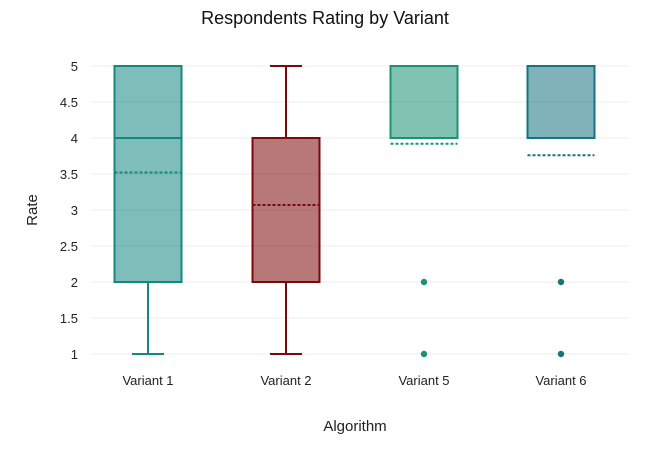 The width and height of the screenshot is (650, 450). I want to click on x-tick-label: Variant 1, so click(147, 380).